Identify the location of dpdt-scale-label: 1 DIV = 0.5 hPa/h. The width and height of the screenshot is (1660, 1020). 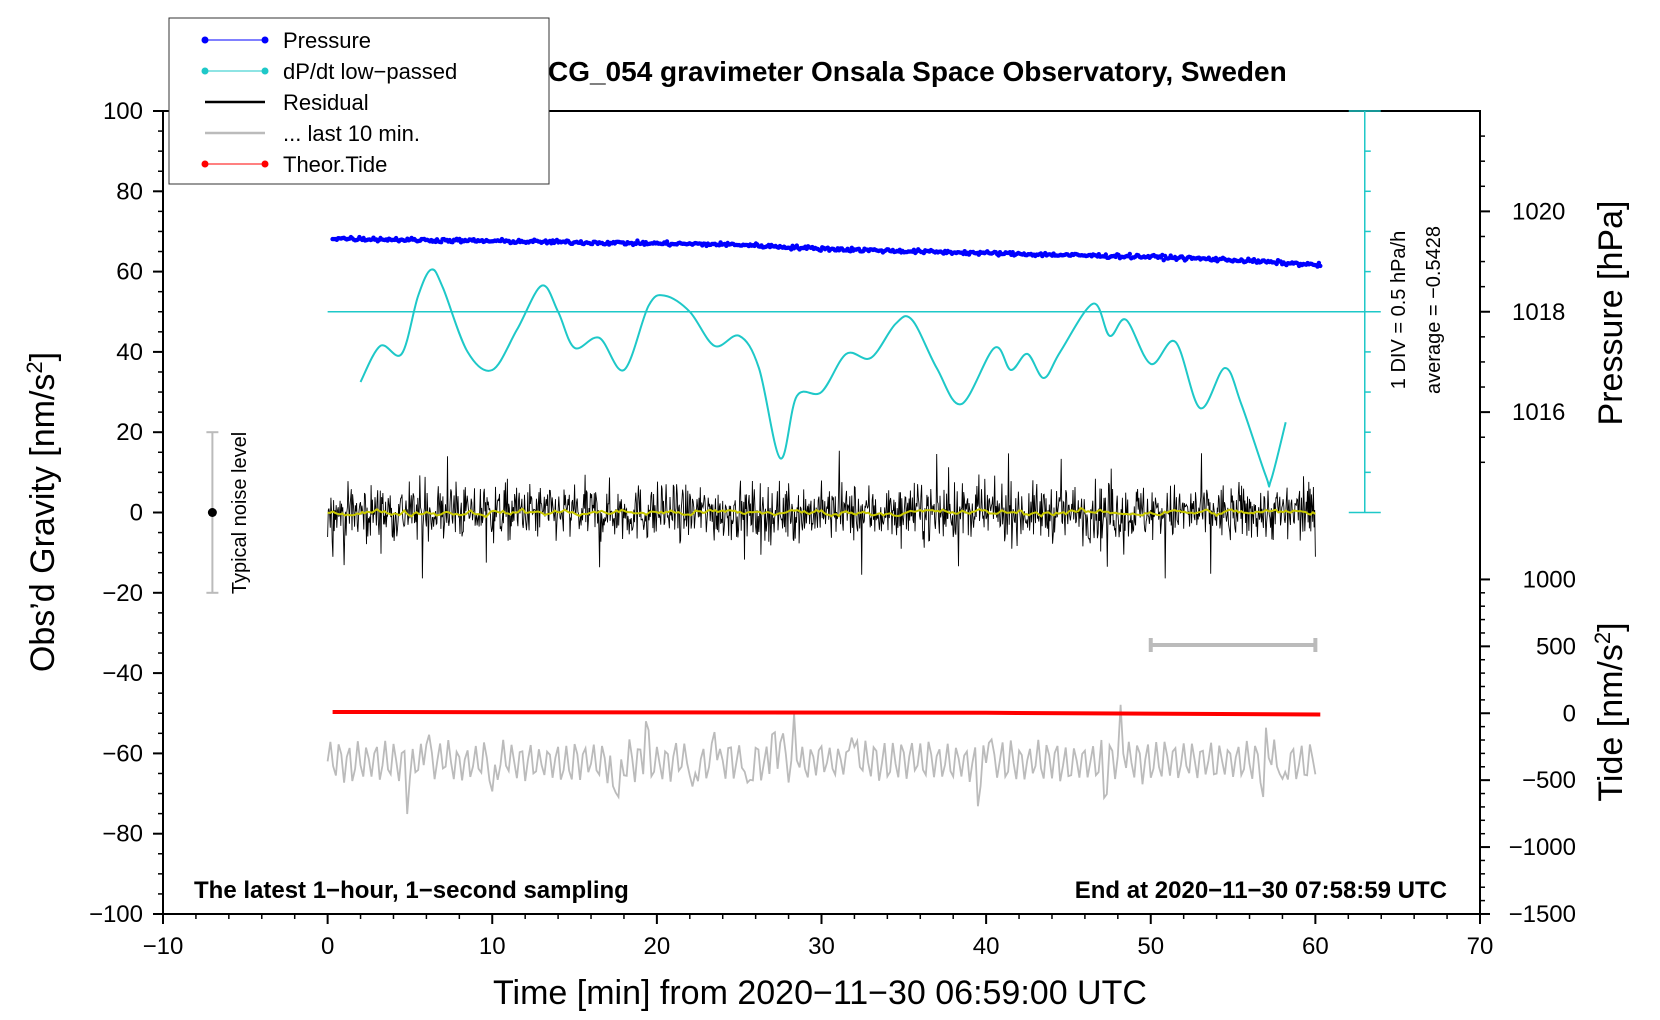
(1399, 310).